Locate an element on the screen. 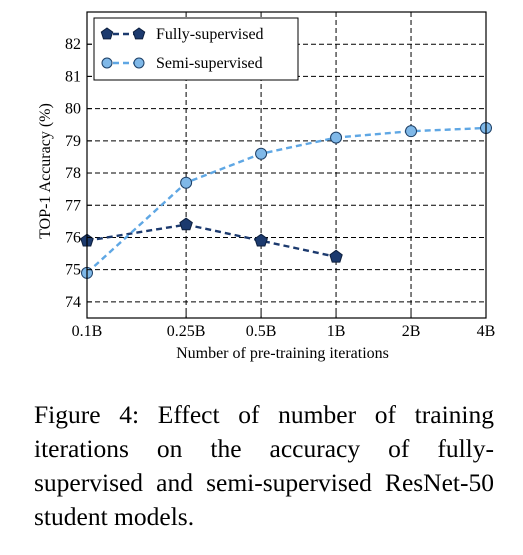  y-tick-label: 82 is located at coordinates (73, 44).